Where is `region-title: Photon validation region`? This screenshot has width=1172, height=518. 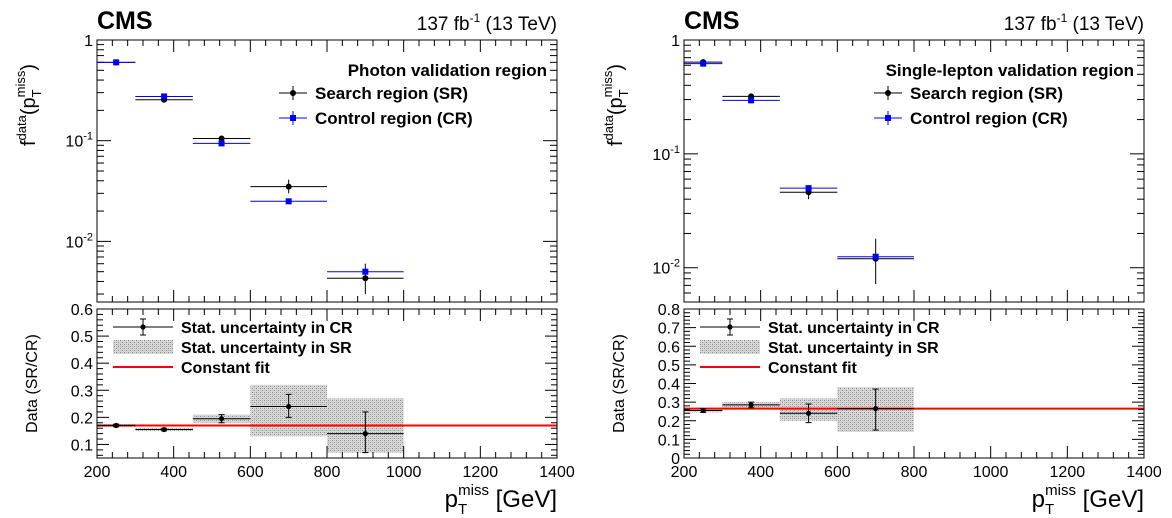
region-title: Photon validation region is located at coordinates (447, 70).